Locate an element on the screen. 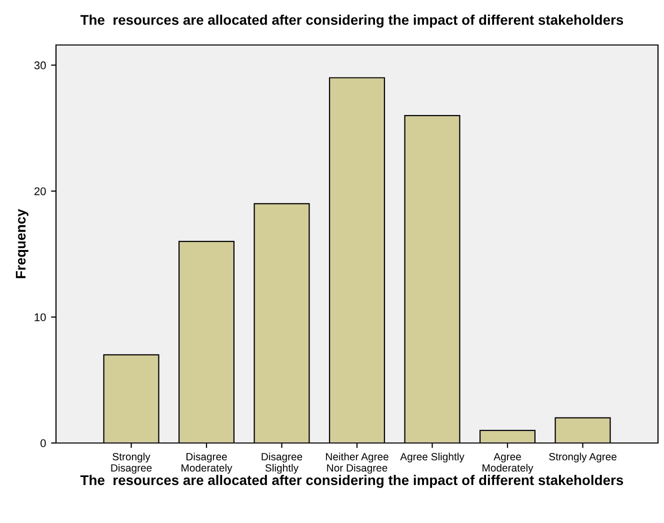 Image resolution: width=664 pixels, height=523 pixels. x-tick-label: Disagree Moderately is located at coordinates (207, 463).